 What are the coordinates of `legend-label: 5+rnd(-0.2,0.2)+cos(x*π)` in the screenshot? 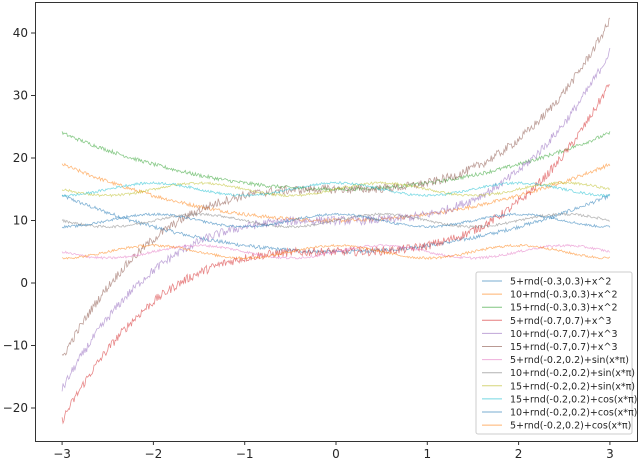 It's located at (570, 426).